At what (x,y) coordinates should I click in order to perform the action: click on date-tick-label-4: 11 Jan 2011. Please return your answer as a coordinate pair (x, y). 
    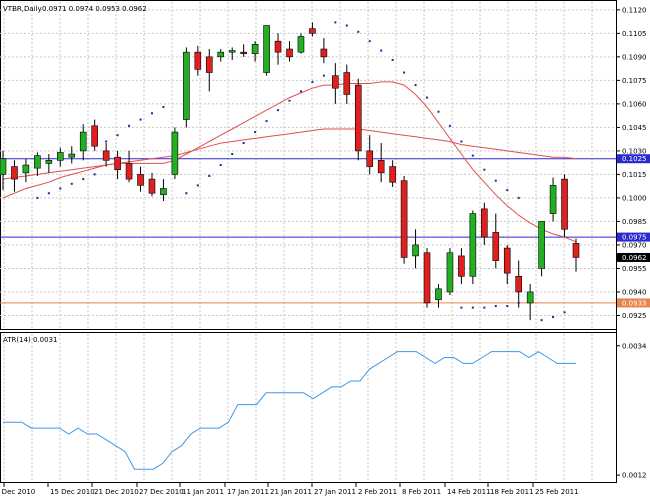
    Looking at the image, I should click on (203, 492).